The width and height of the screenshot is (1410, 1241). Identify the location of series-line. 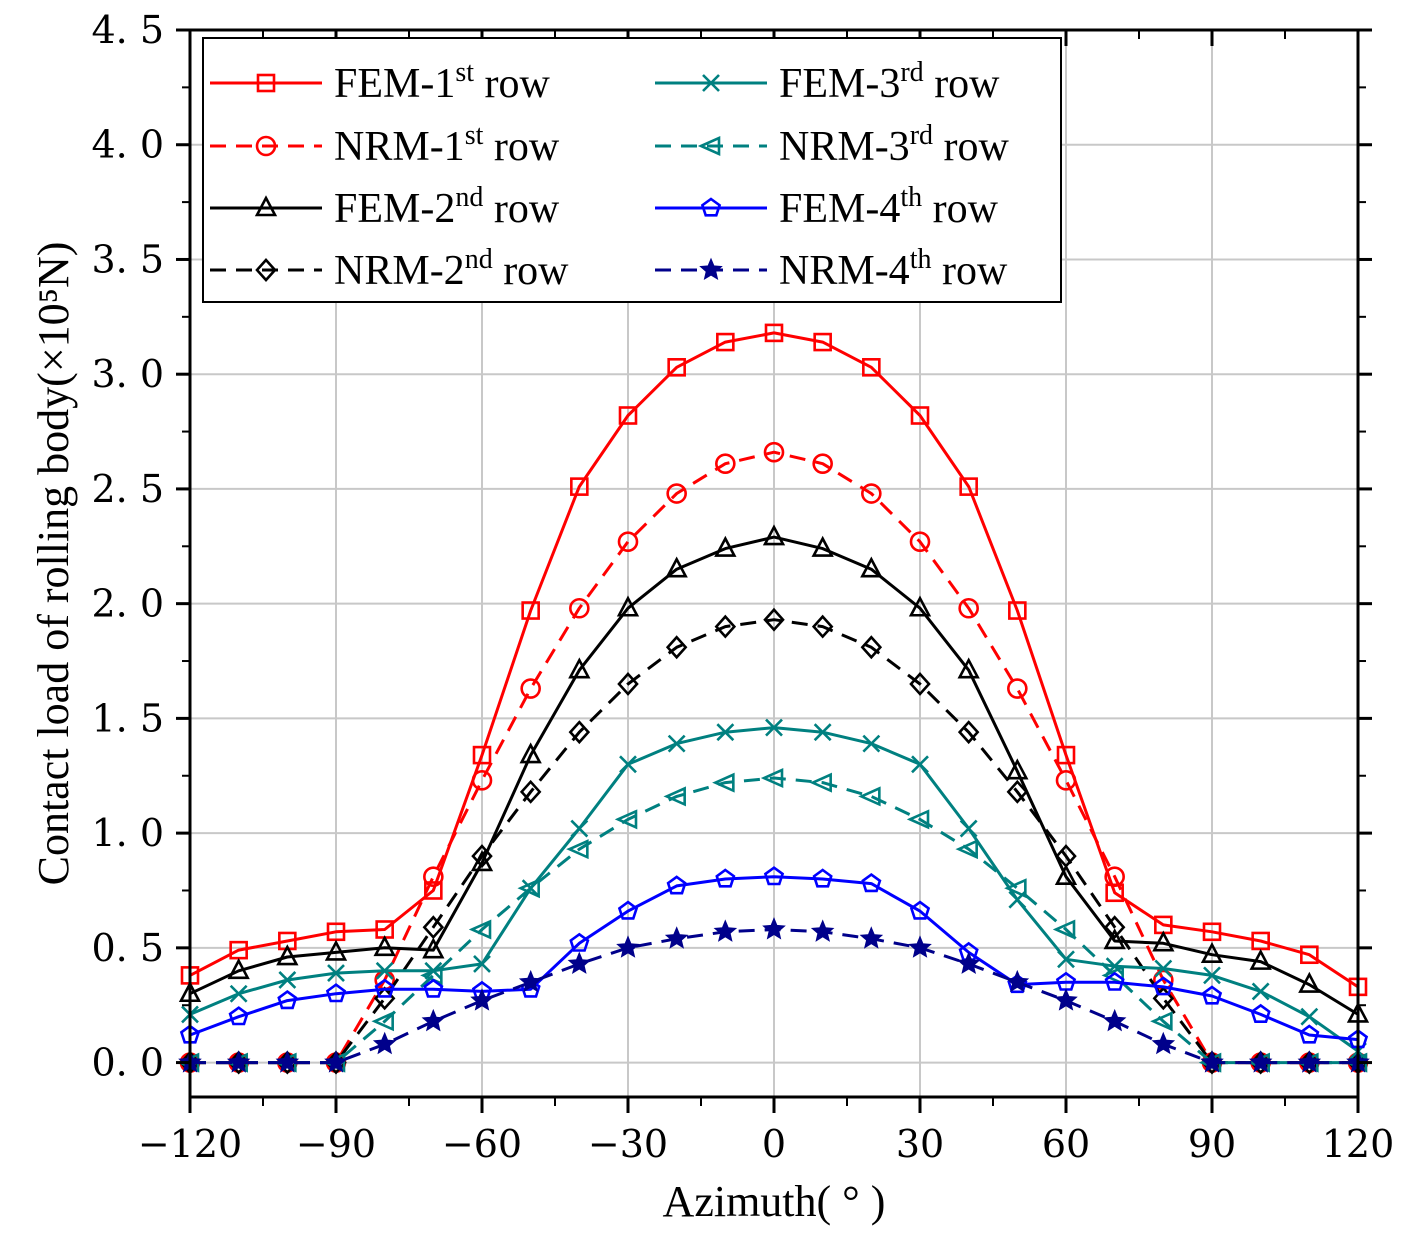
(774, 958).